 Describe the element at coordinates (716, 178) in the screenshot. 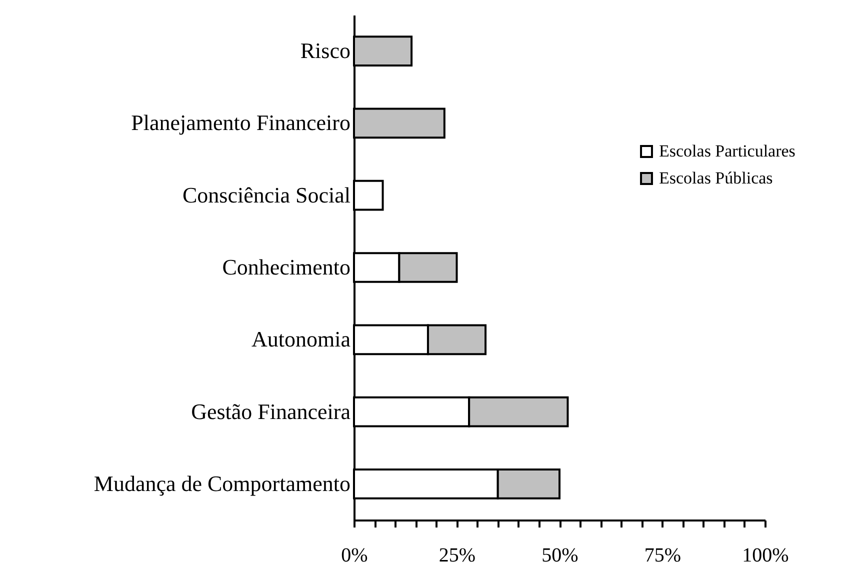

I see `legend-label: Escolas Públicas` at that location.